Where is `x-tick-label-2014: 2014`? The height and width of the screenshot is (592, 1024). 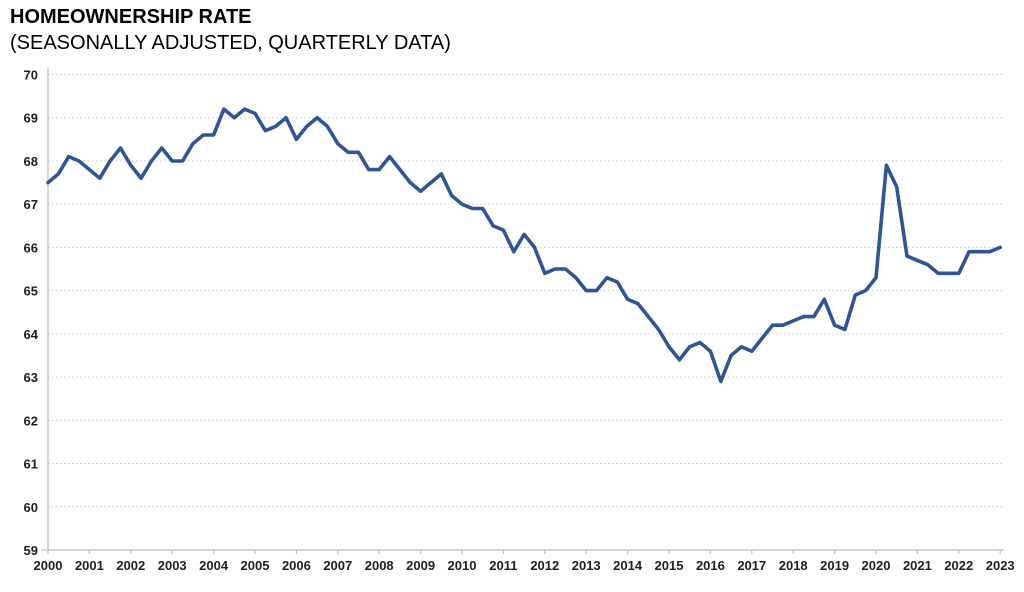 x-tick-label-2014: 2014 is located at coordinates (628, 565).